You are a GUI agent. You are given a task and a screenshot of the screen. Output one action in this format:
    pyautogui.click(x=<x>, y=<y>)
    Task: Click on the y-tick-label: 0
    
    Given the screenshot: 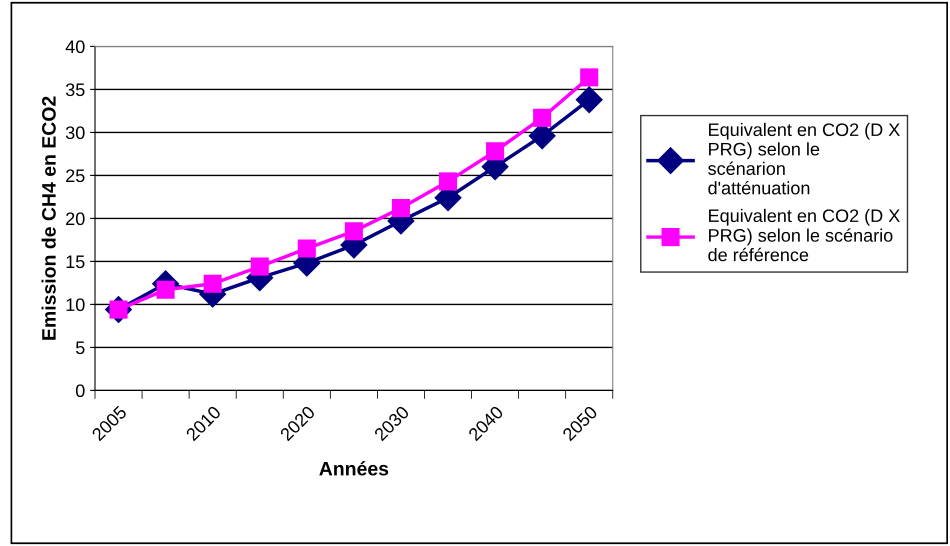 What is the action you would take?
    pyautogui.click(x=80, y=391)
    